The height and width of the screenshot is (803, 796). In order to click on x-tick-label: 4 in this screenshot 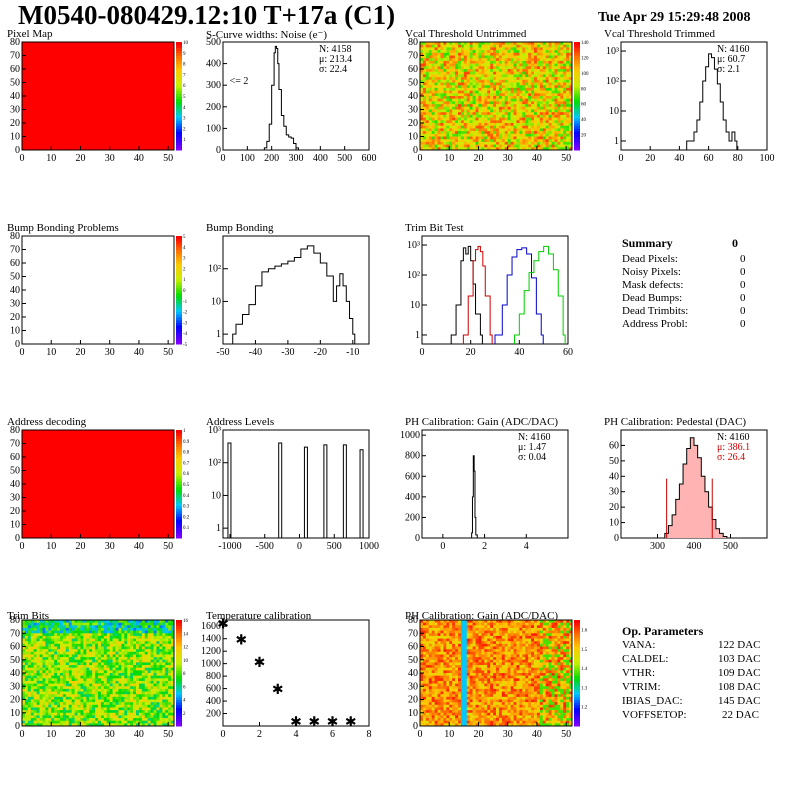, I will do `click(296, 734)`.